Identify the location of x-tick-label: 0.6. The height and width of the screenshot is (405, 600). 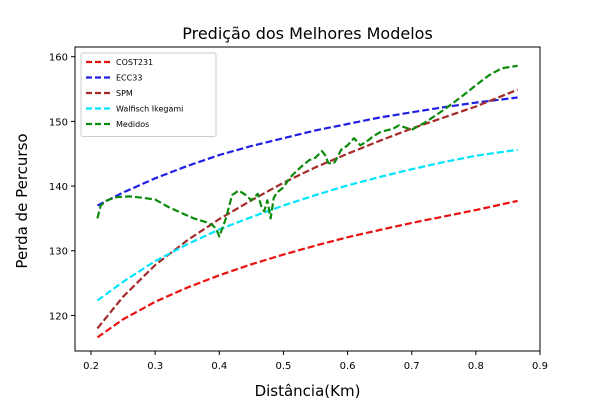
(348, 366).